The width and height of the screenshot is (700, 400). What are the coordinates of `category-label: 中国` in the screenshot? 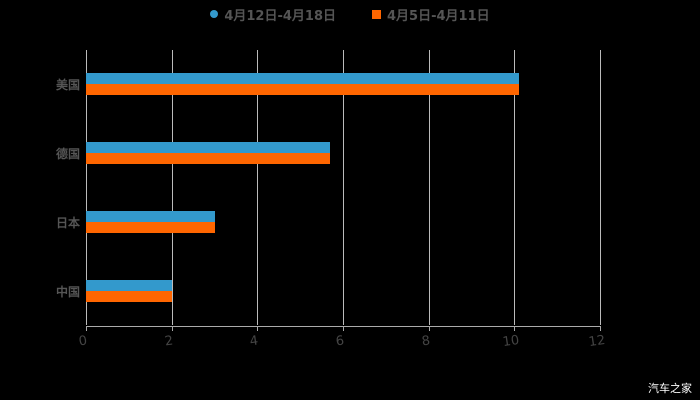 It's located at (67, 292).